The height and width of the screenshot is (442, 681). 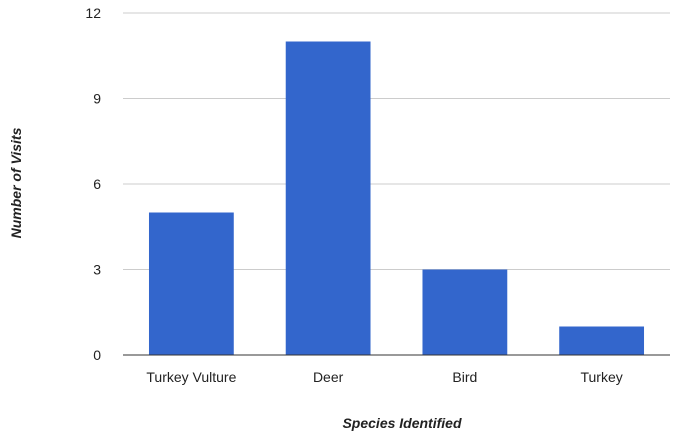 I want to click on x-tick-label: Bird, so click(x=464, y=377).